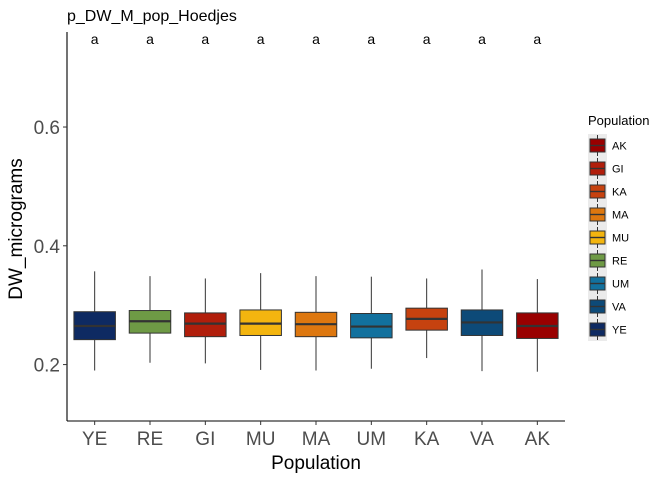  I want to click on box-YE: a, so click(94, 201).